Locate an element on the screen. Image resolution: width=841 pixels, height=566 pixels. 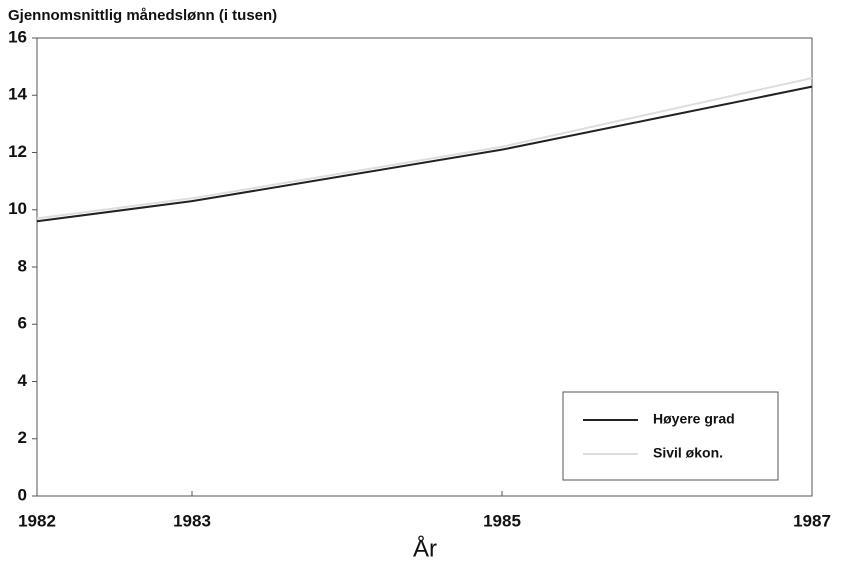
y-tick-label: 6 is located at coordinates (22, 323).